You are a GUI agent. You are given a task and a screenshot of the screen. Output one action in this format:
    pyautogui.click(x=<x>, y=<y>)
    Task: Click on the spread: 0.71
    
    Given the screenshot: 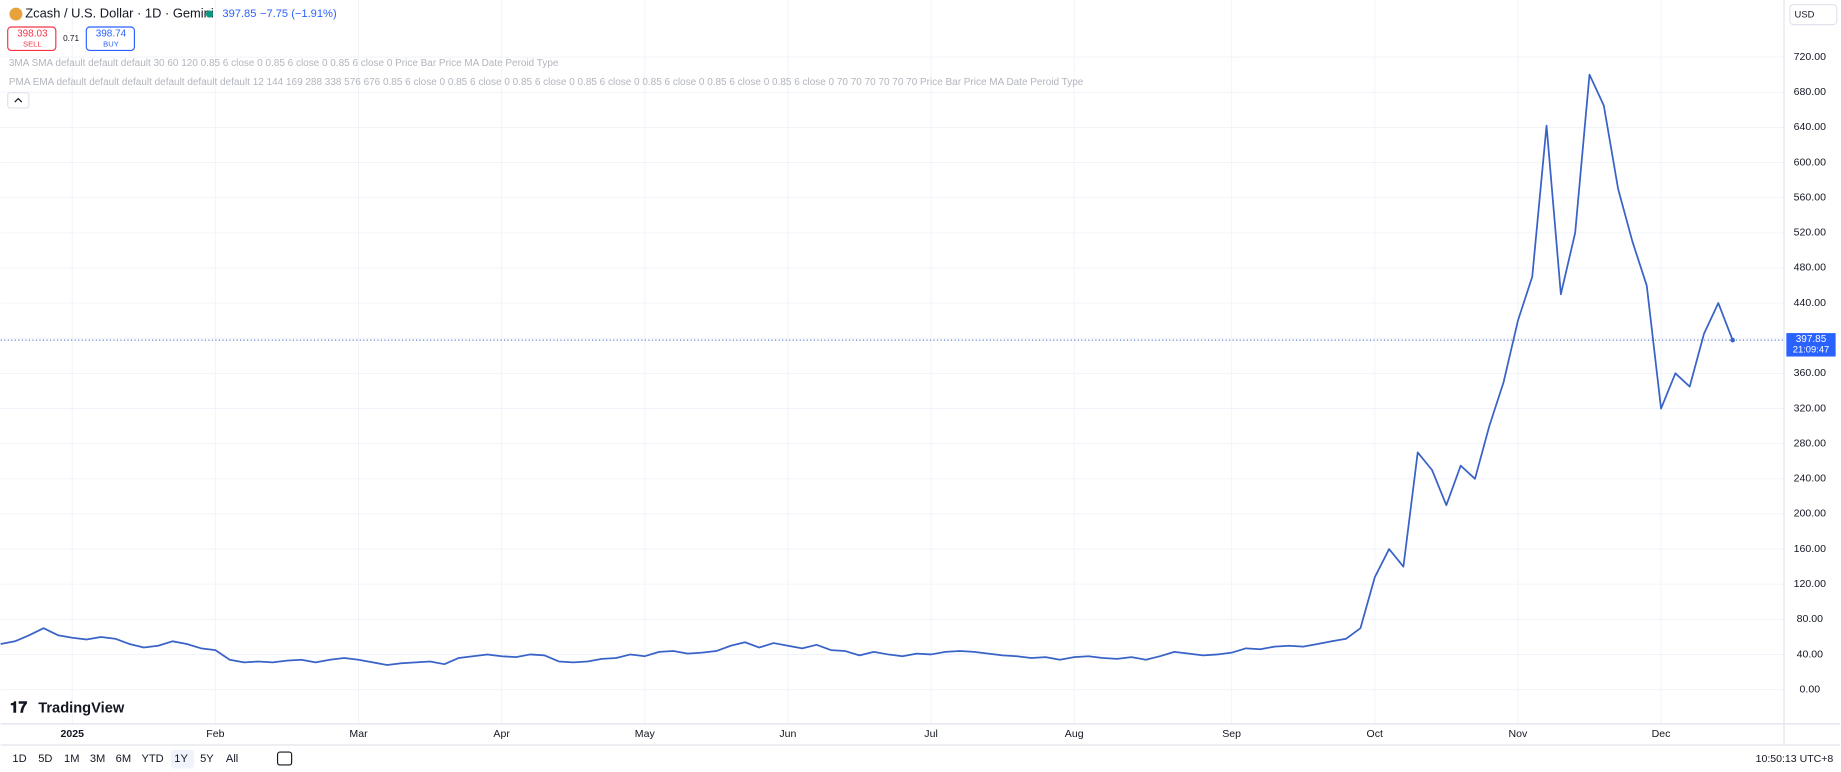 What is the action you would take?
    pyautogui.click(x=71, y=38)
    